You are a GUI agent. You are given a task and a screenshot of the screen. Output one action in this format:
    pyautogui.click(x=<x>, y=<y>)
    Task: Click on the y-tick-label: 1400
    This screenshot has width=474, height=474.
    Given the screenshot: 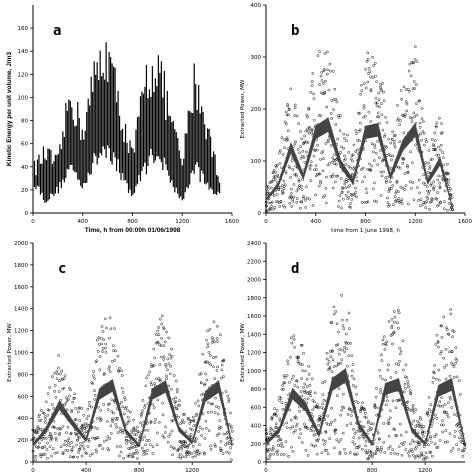 What is the action you would take?
    pyautogui.click(x=254, y=335)
    